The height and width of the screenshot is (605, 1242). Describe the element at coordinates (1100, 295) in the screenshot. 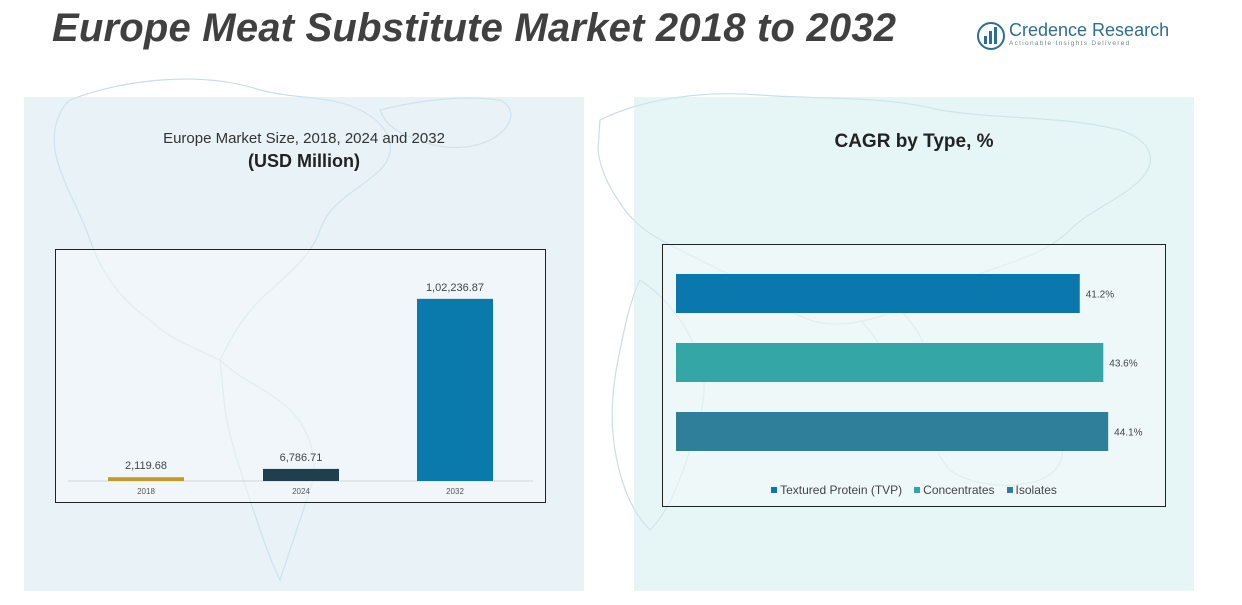

I see `bar-value-label-1: 41.2%` at that location.